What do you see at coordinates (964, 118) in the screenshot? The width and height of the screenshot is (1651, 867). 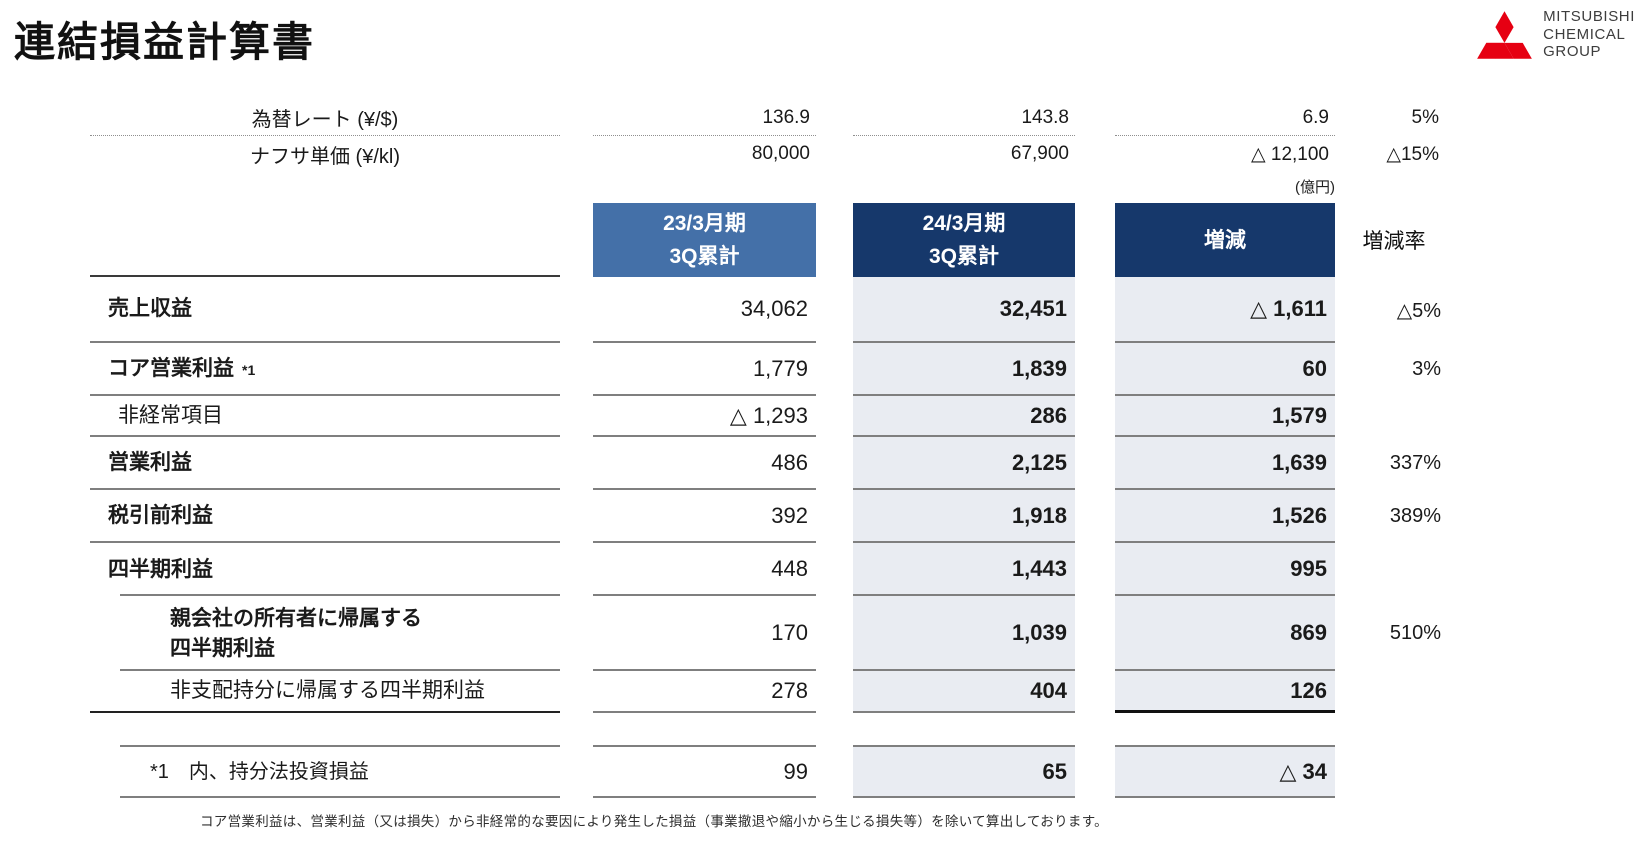 I see `fx-rate-current: 143.8` at bounding box center [964, 118].